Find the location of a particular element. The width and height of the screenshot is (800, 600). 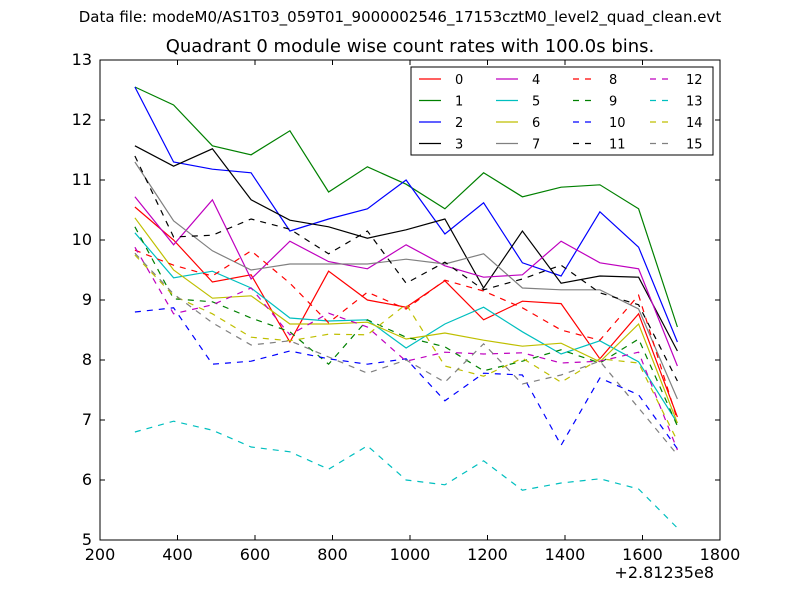

y-tick-label: 6 is located at coordinates (87, 479).